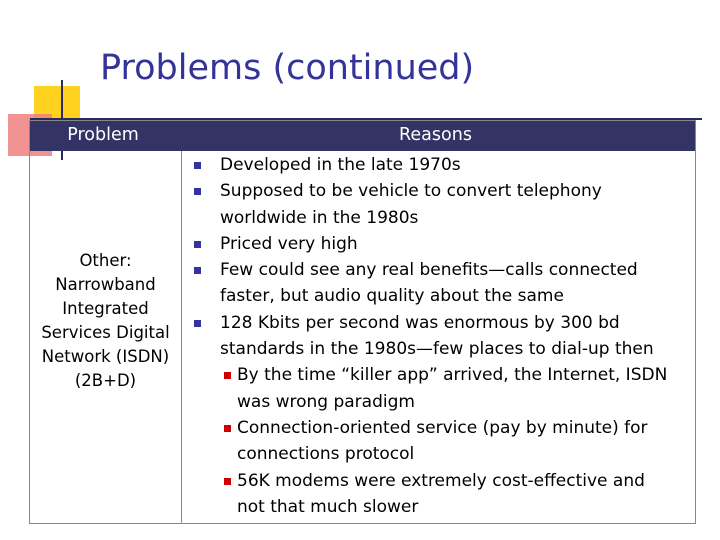 This screenshot has height=540, width=720. What do you see at coordinates (105, 284) in the screenshot?
I see `problem-line: Narrowband` at bounding box center [105, 284].